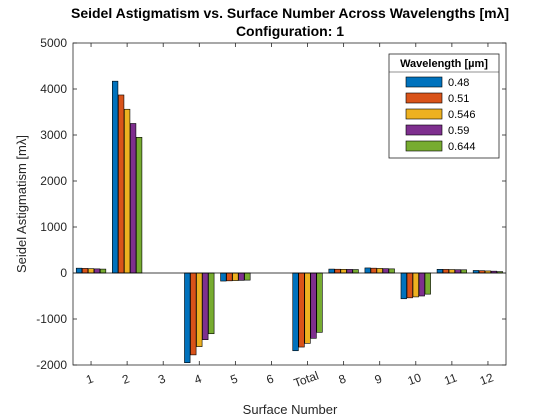  What do you see at coordinates (424, 82) in the screenshot?
I see `legend-swatch-0.48` at bounding box center [424, 82].